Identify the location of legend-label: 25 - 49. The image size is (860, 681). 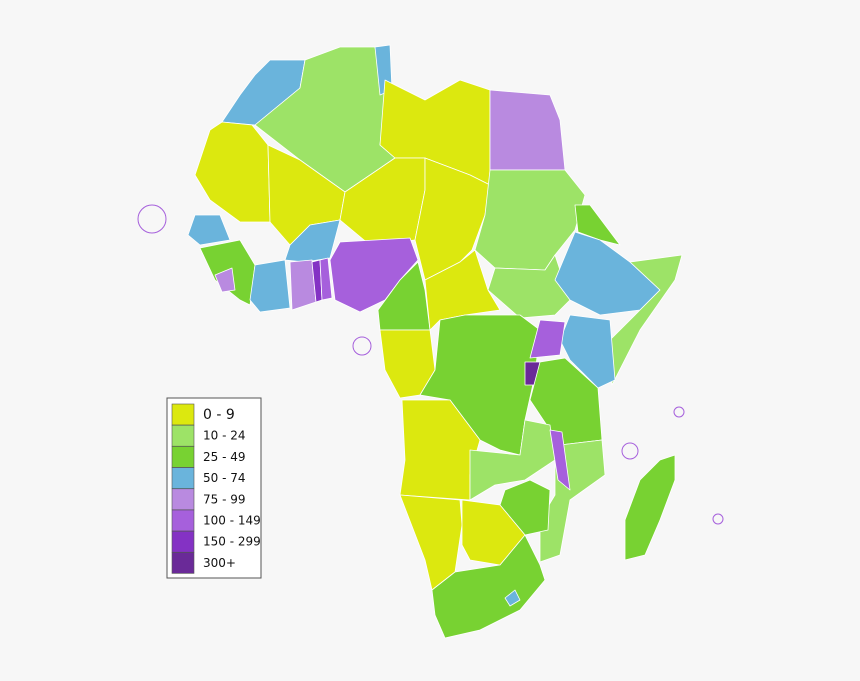
(224, 457).